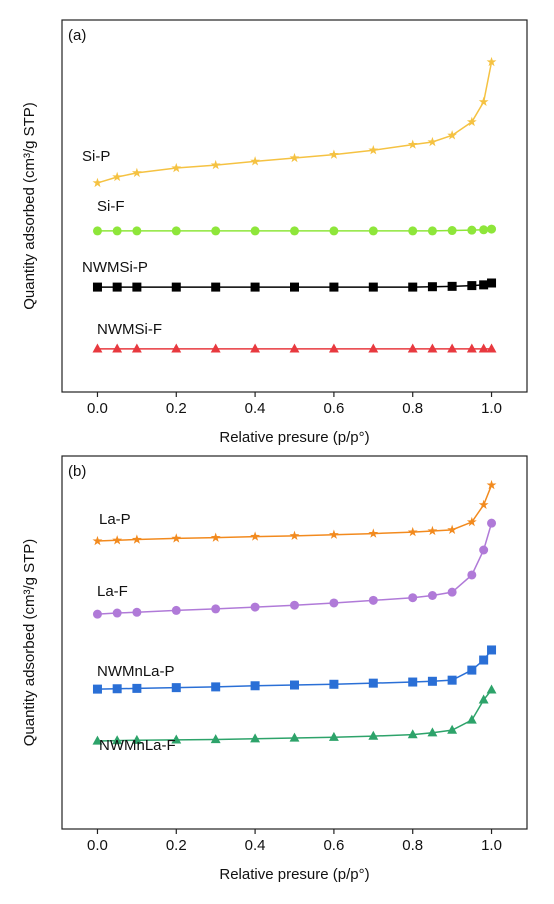  What do you see at coordinates (136, 671) in the screenshot?
I see `series-label: NWMnLa-P` at bounding box center [136, 671].